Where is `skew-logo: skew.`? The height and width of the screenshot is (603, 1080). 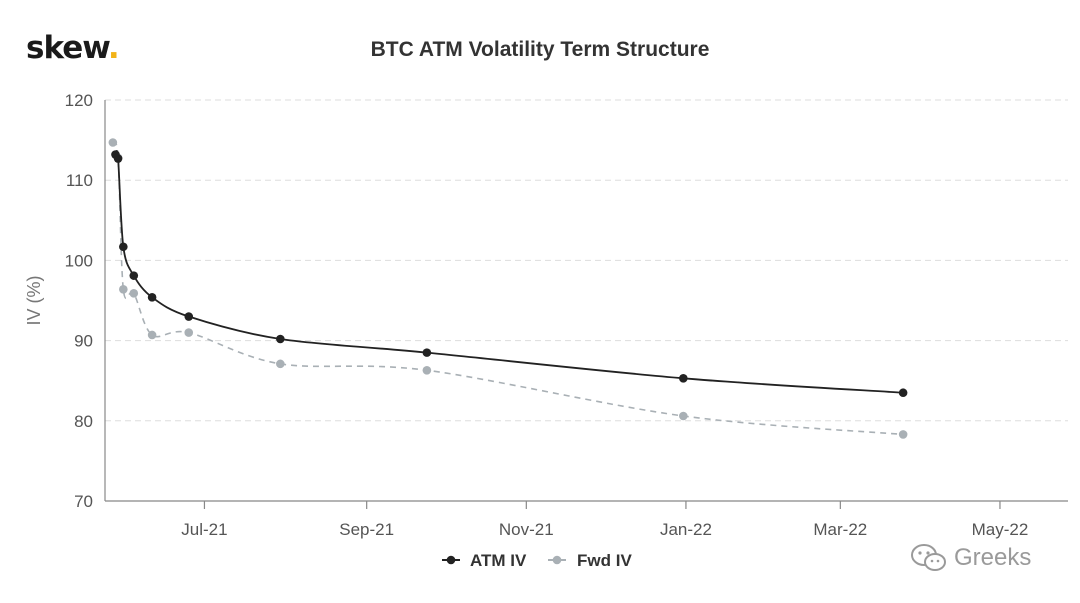 skew-logo: skew. is located at coordinates (73, 48).